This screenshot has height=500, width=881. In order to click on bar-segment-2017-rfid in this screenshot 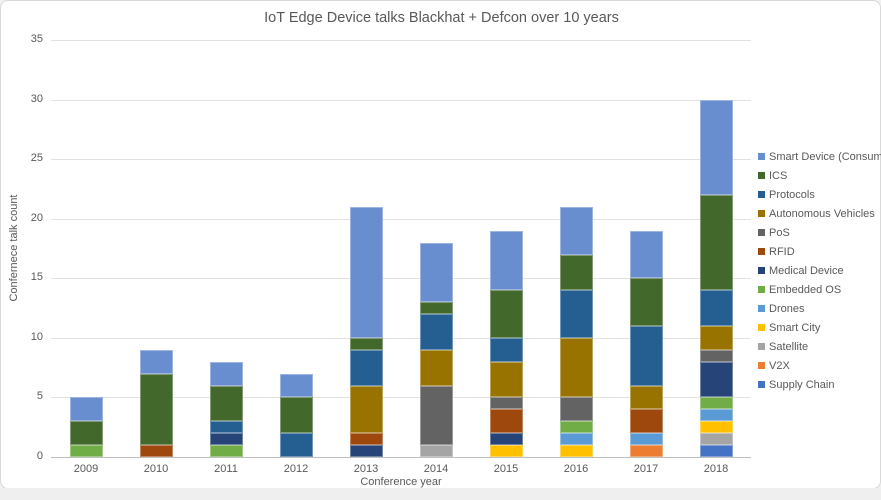, I will do `click(646, 421)`.